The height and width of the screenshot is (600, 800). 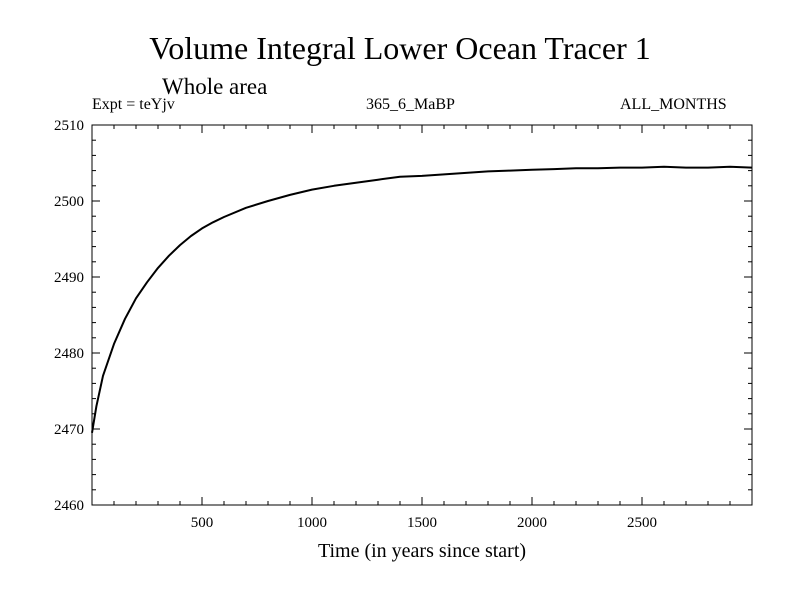 I want to click on experiment-label: Expt = teYjv, so click(x=133, y=104).